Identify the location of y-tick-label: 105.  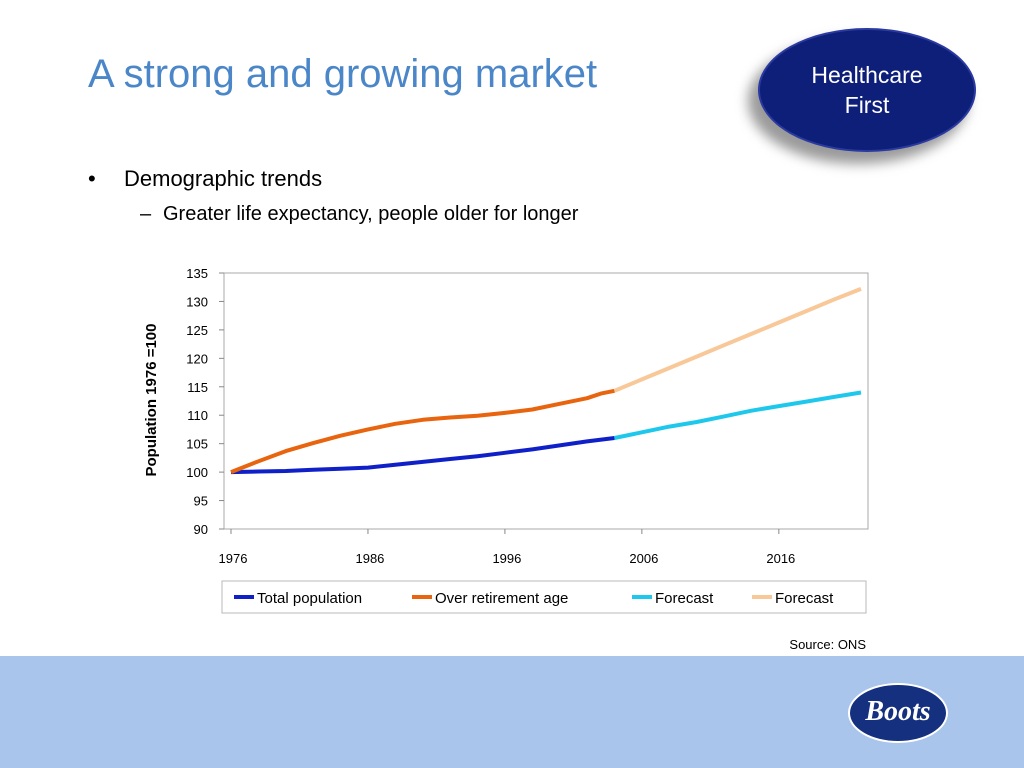
(197, 444).